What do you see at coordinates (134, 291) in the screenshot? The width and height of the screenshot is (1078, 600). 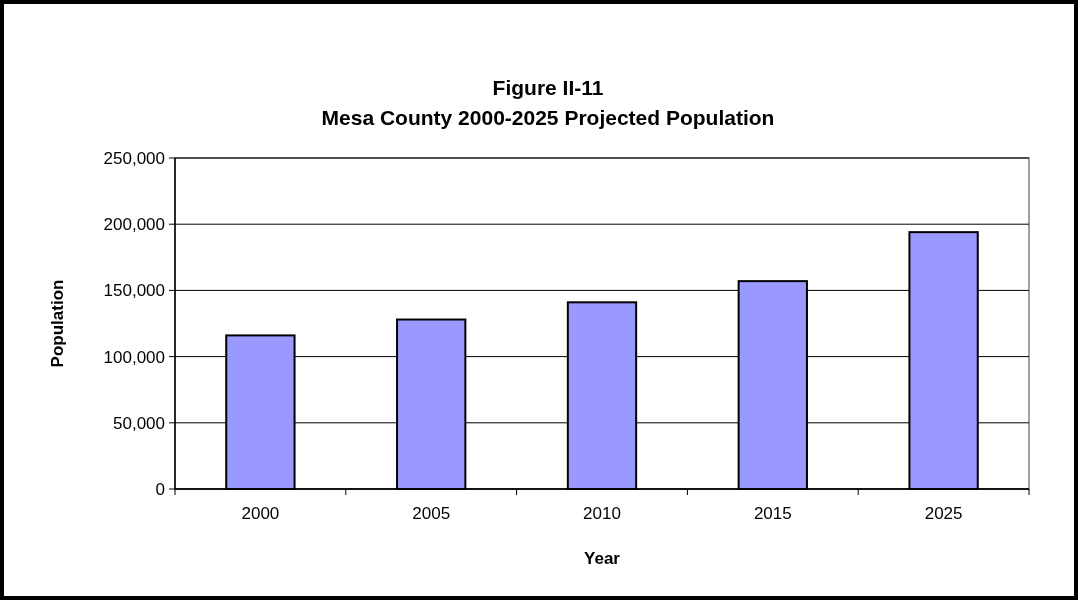 I see `y-tick-label: 150,000` at bounding box center [134, 291].